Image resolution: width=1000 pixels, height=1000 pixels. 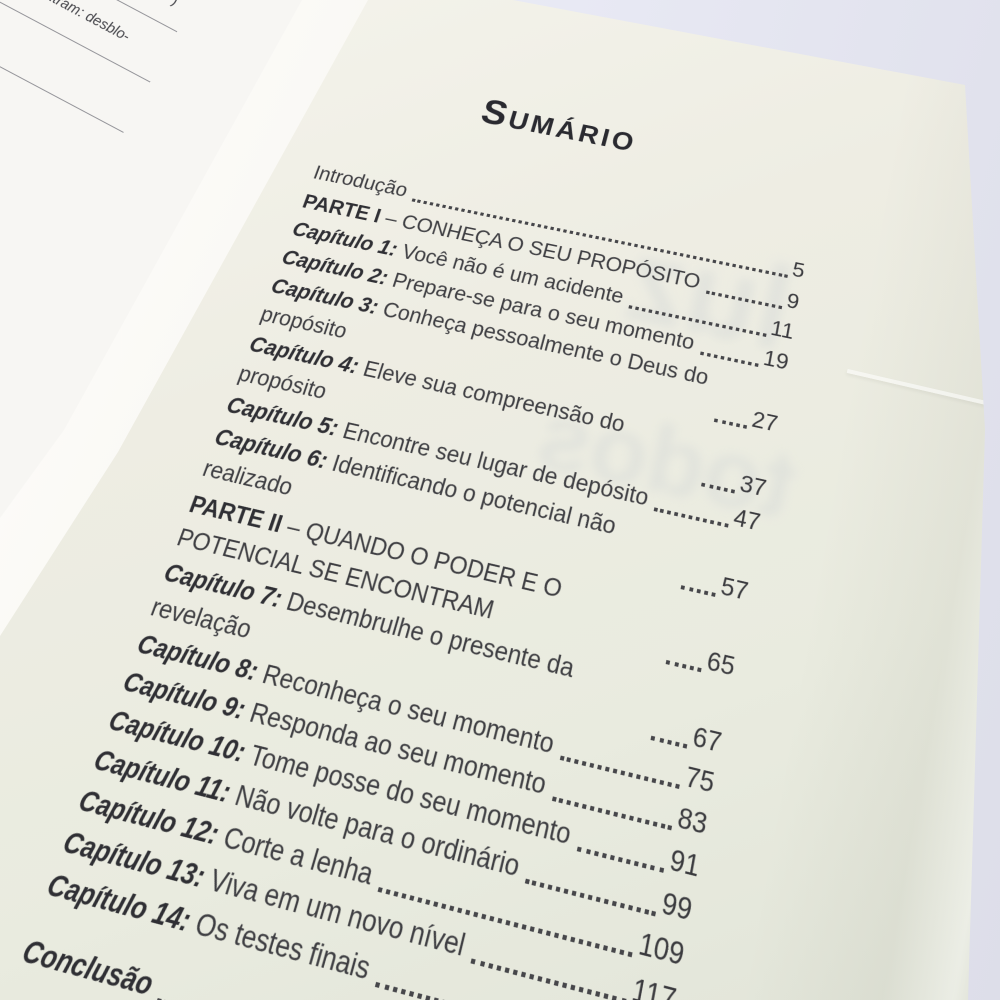 What do you see at coordinates (793, 302) in the screenshot?
I see `toc-page-number: 9` at bounding box center [793, 302].